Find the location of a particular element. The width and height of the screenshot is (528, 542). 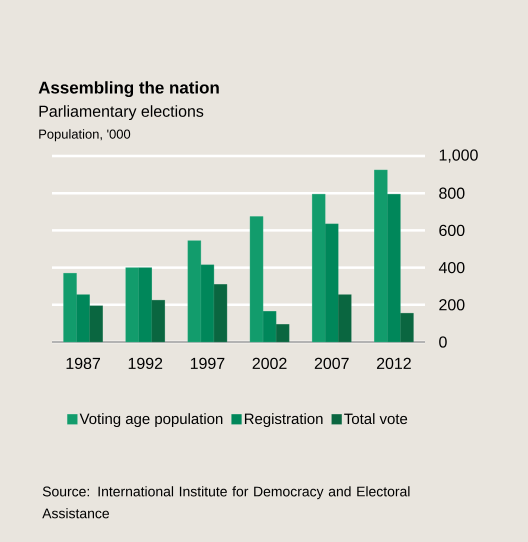

x-tick-label: 2007 is located at coordinates (331, 364).